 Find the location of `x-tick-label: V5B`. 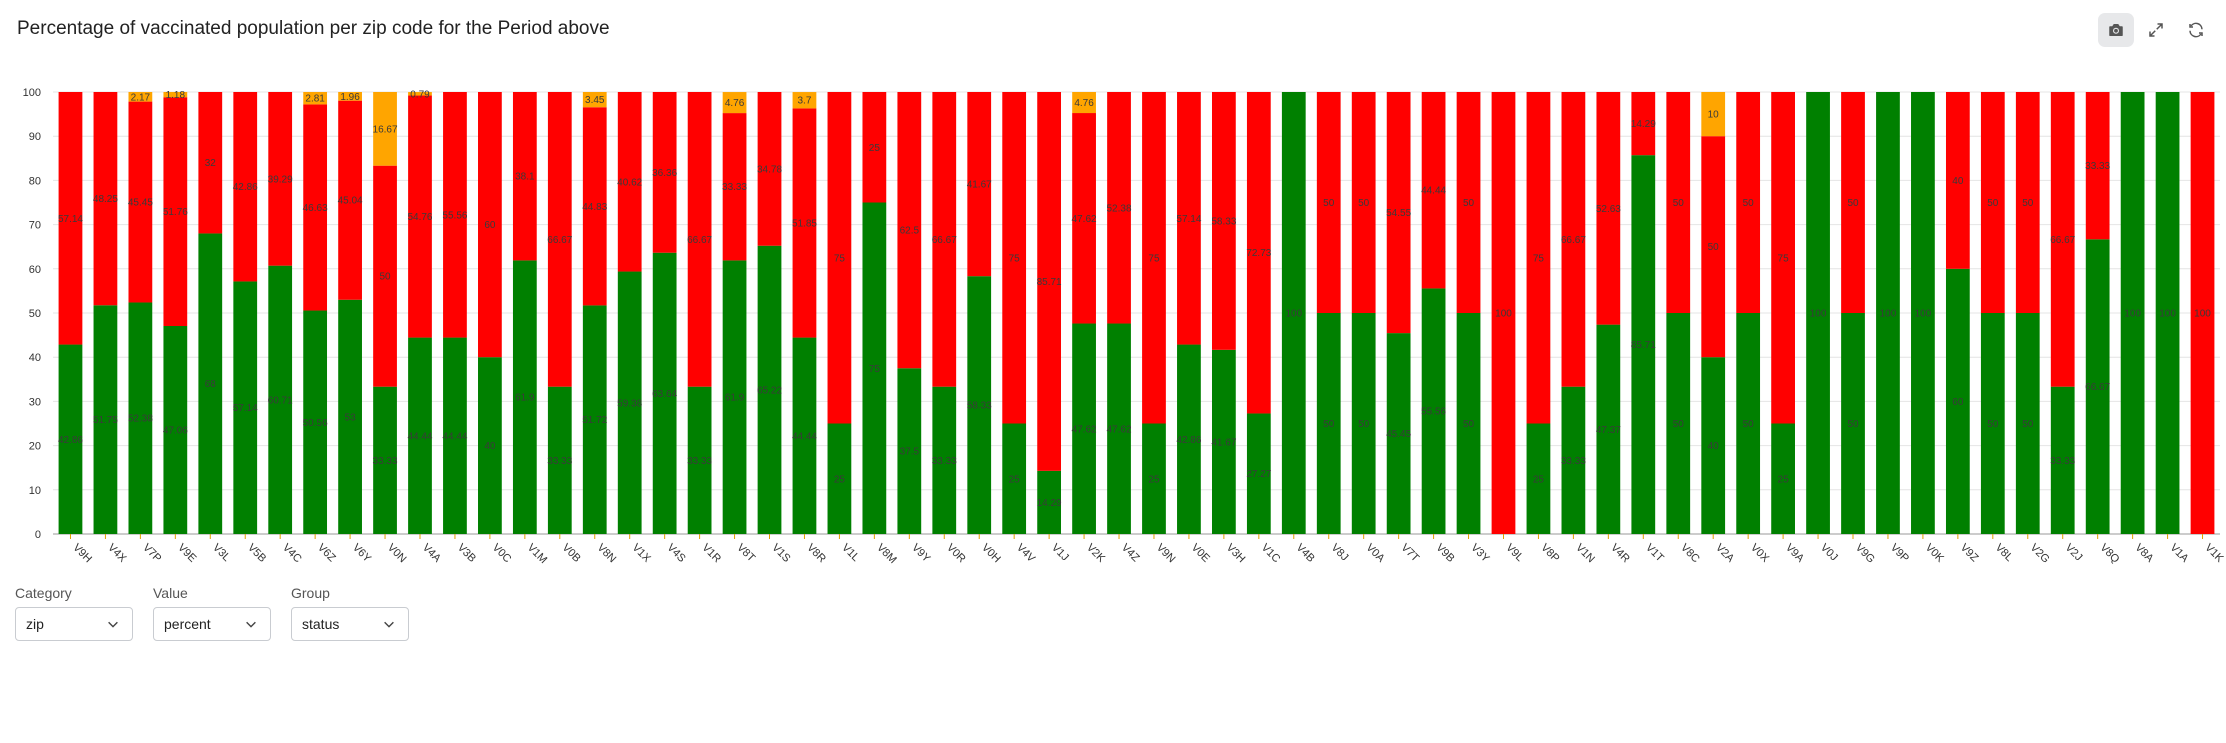

x-tick-label: V5B is located at coordinates (256, 553).